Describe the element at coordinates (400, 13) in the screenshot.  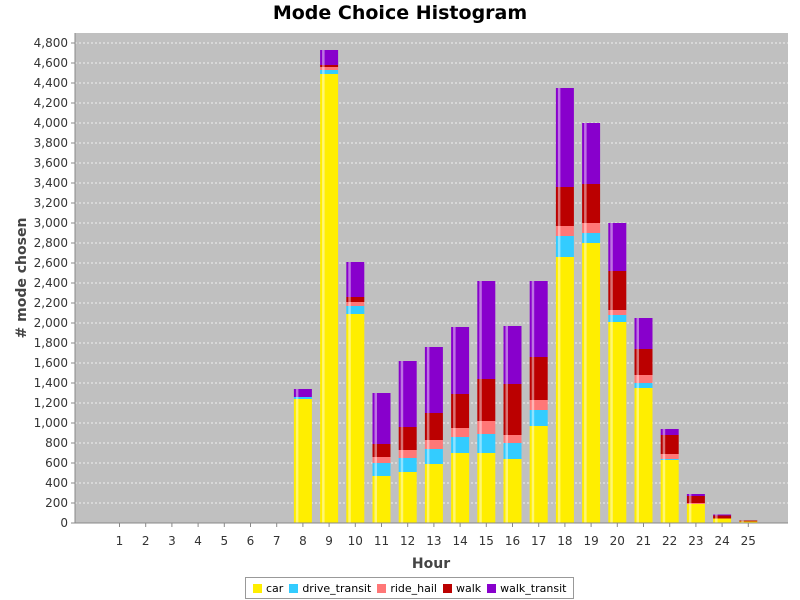
I see `chart-title: Mode Choice Histogram` at that location.